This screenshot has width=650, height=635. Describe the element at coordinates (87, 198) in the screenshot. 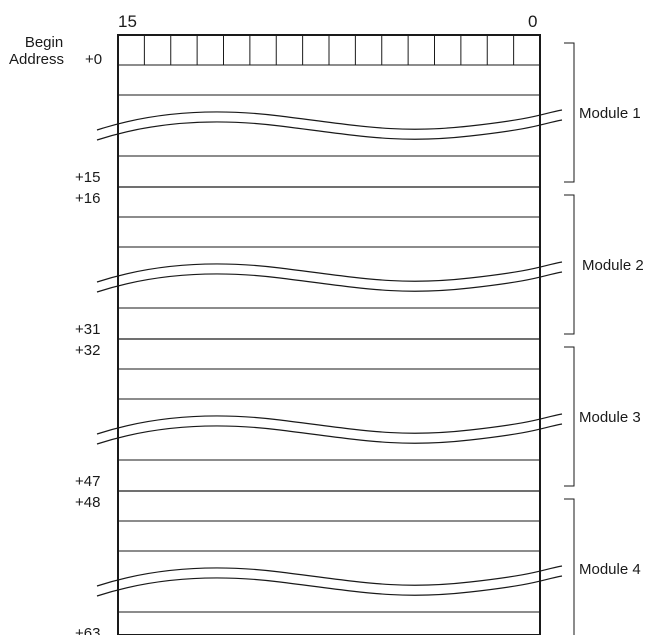

I see `address-offset-start: +16` at that location.